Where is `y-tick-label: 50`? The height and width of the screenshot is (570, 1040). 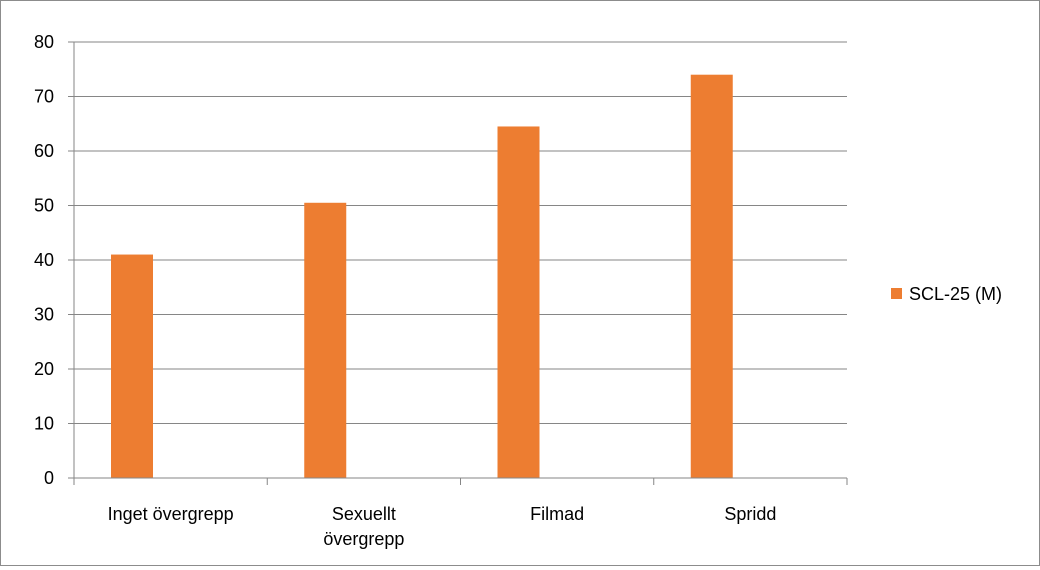 y-tick-label: 50 is located at coordinates (44, 206).